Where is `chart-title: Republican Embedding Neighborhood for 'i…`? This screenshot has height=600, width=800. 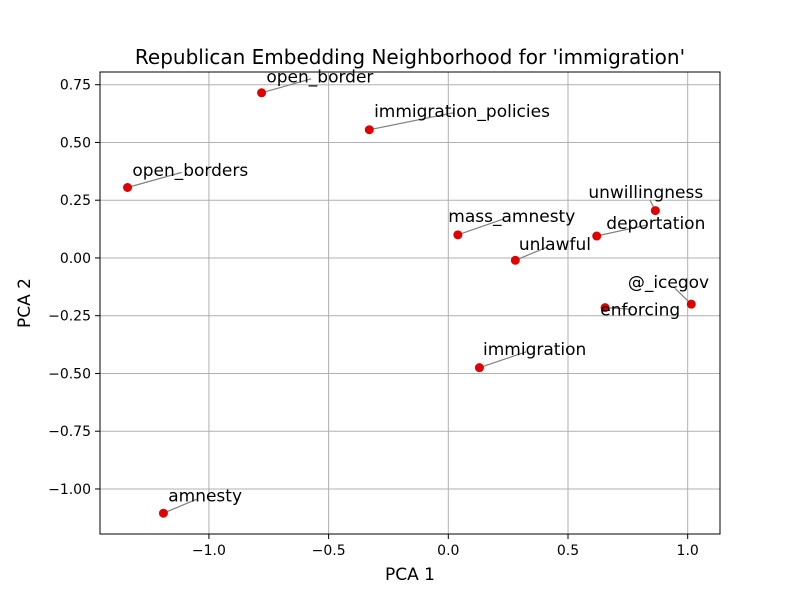 chart-title: Republican Embedding Neighborhood for 'i… is located at coordinates (410, 57).